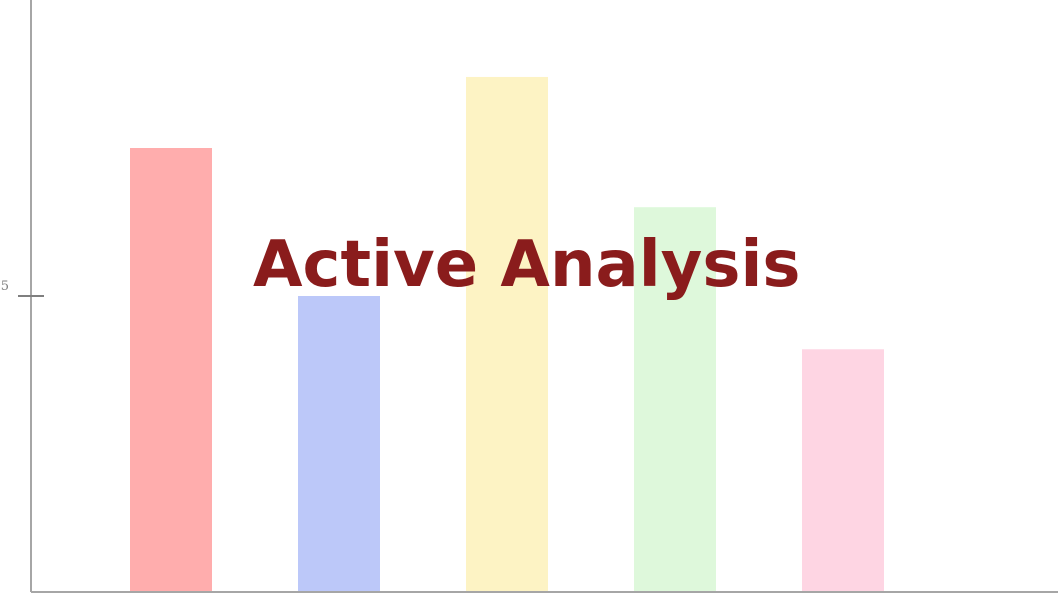 The width and height of the screenshot is (1058, 594). Describe the element at coordinates (5, 286) in the screenshot. I see `y-tick-label: 5` at that location.